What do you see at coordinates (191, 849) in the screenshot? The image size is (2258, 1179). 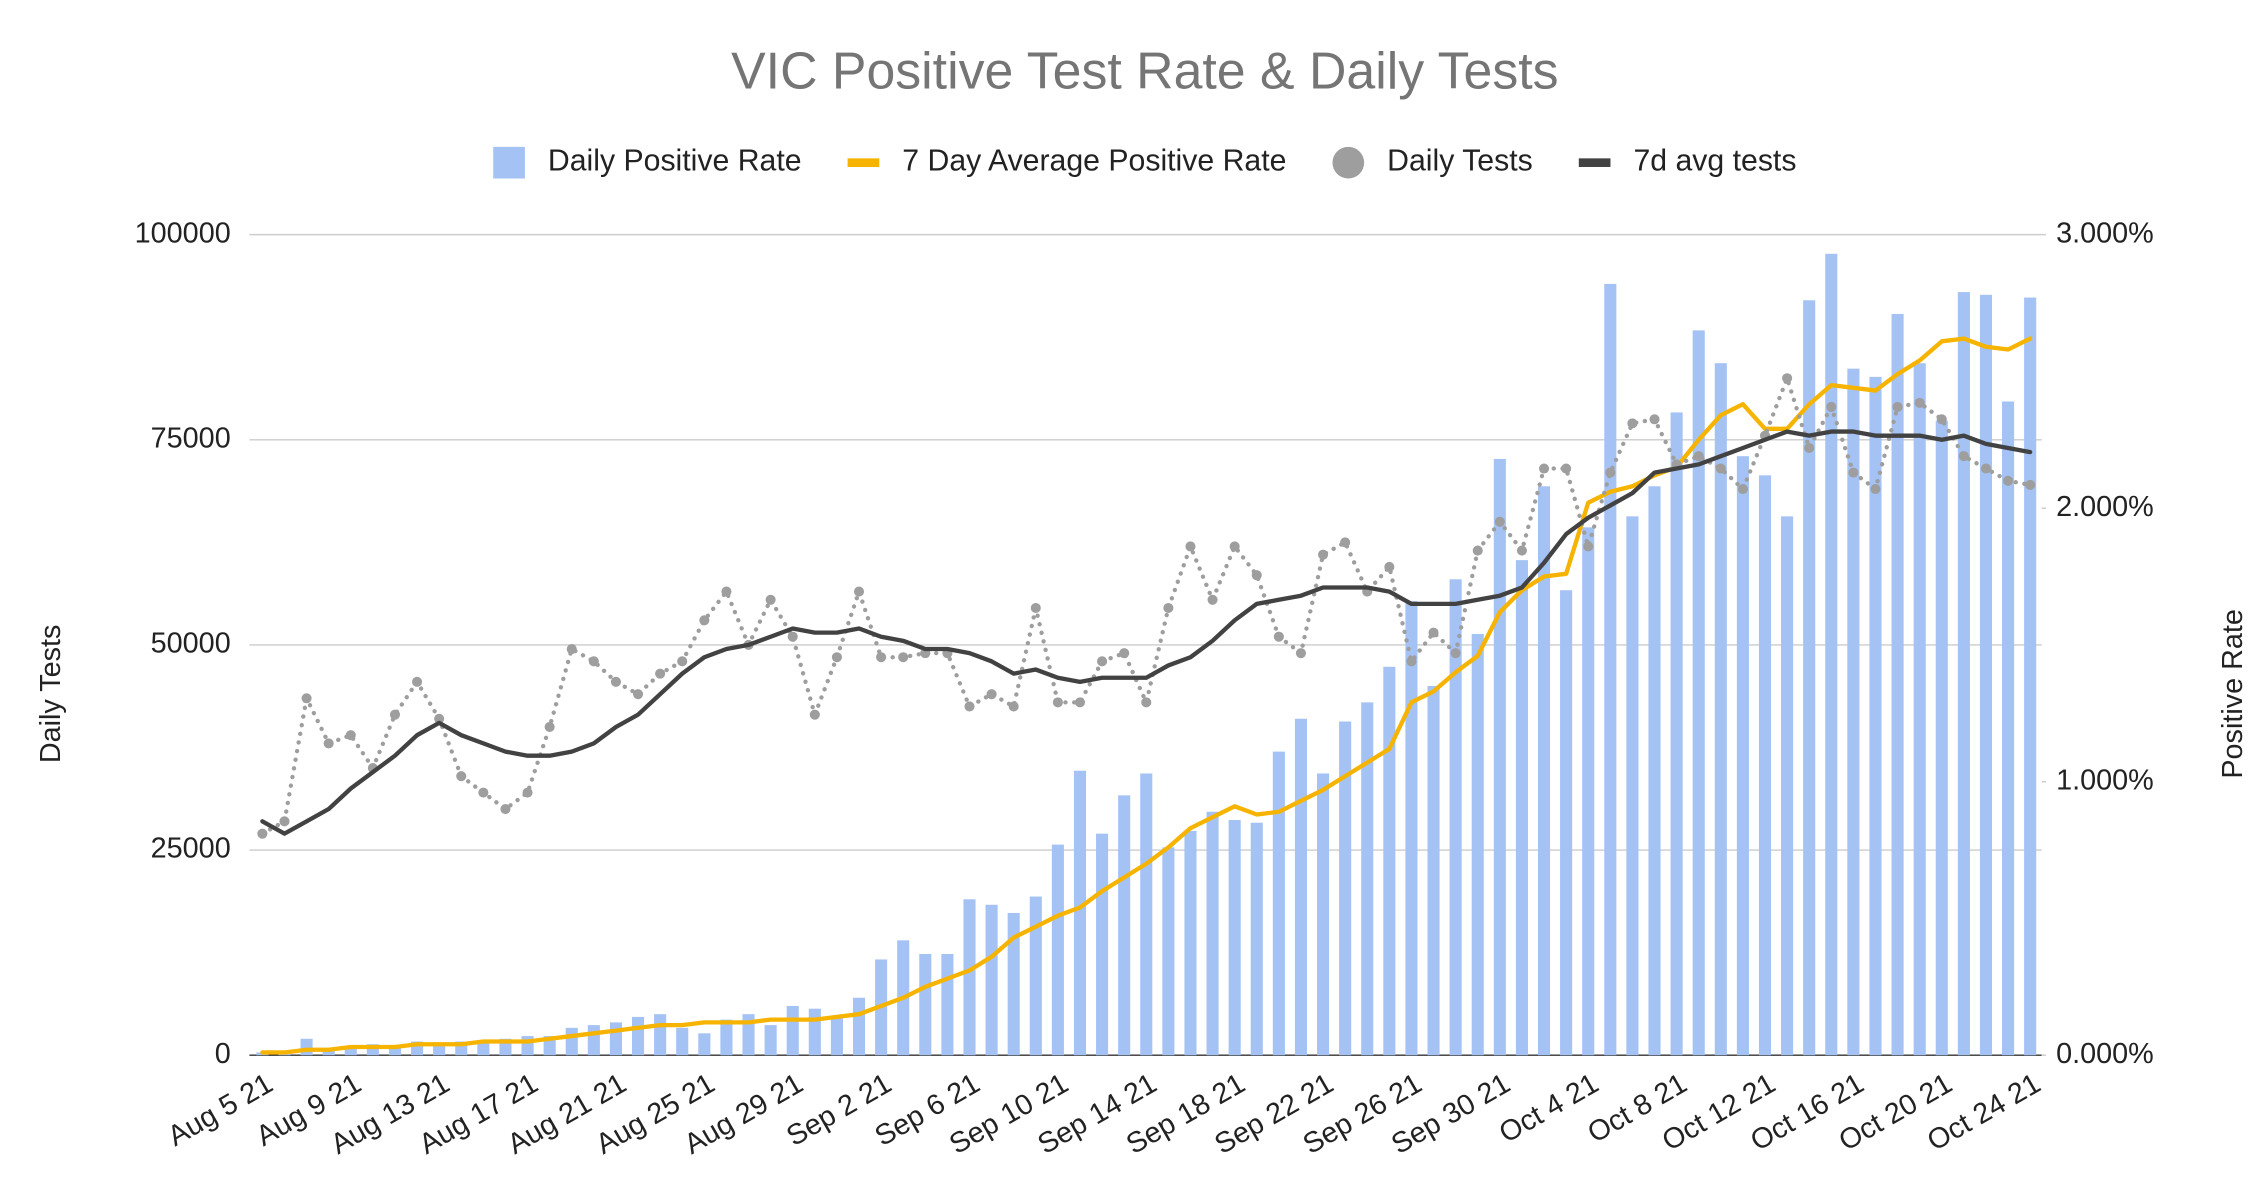 I see `y-tick-label: 25000` at bounding box center [191, 849].